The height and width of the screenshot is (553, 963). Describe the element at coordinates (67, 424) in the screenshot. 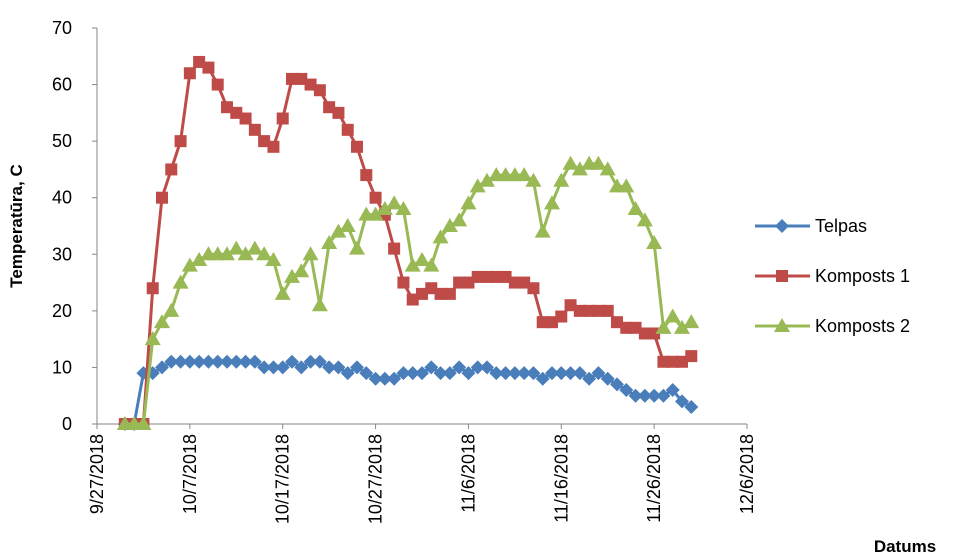

I see `y-tick-label: 0` at that location.